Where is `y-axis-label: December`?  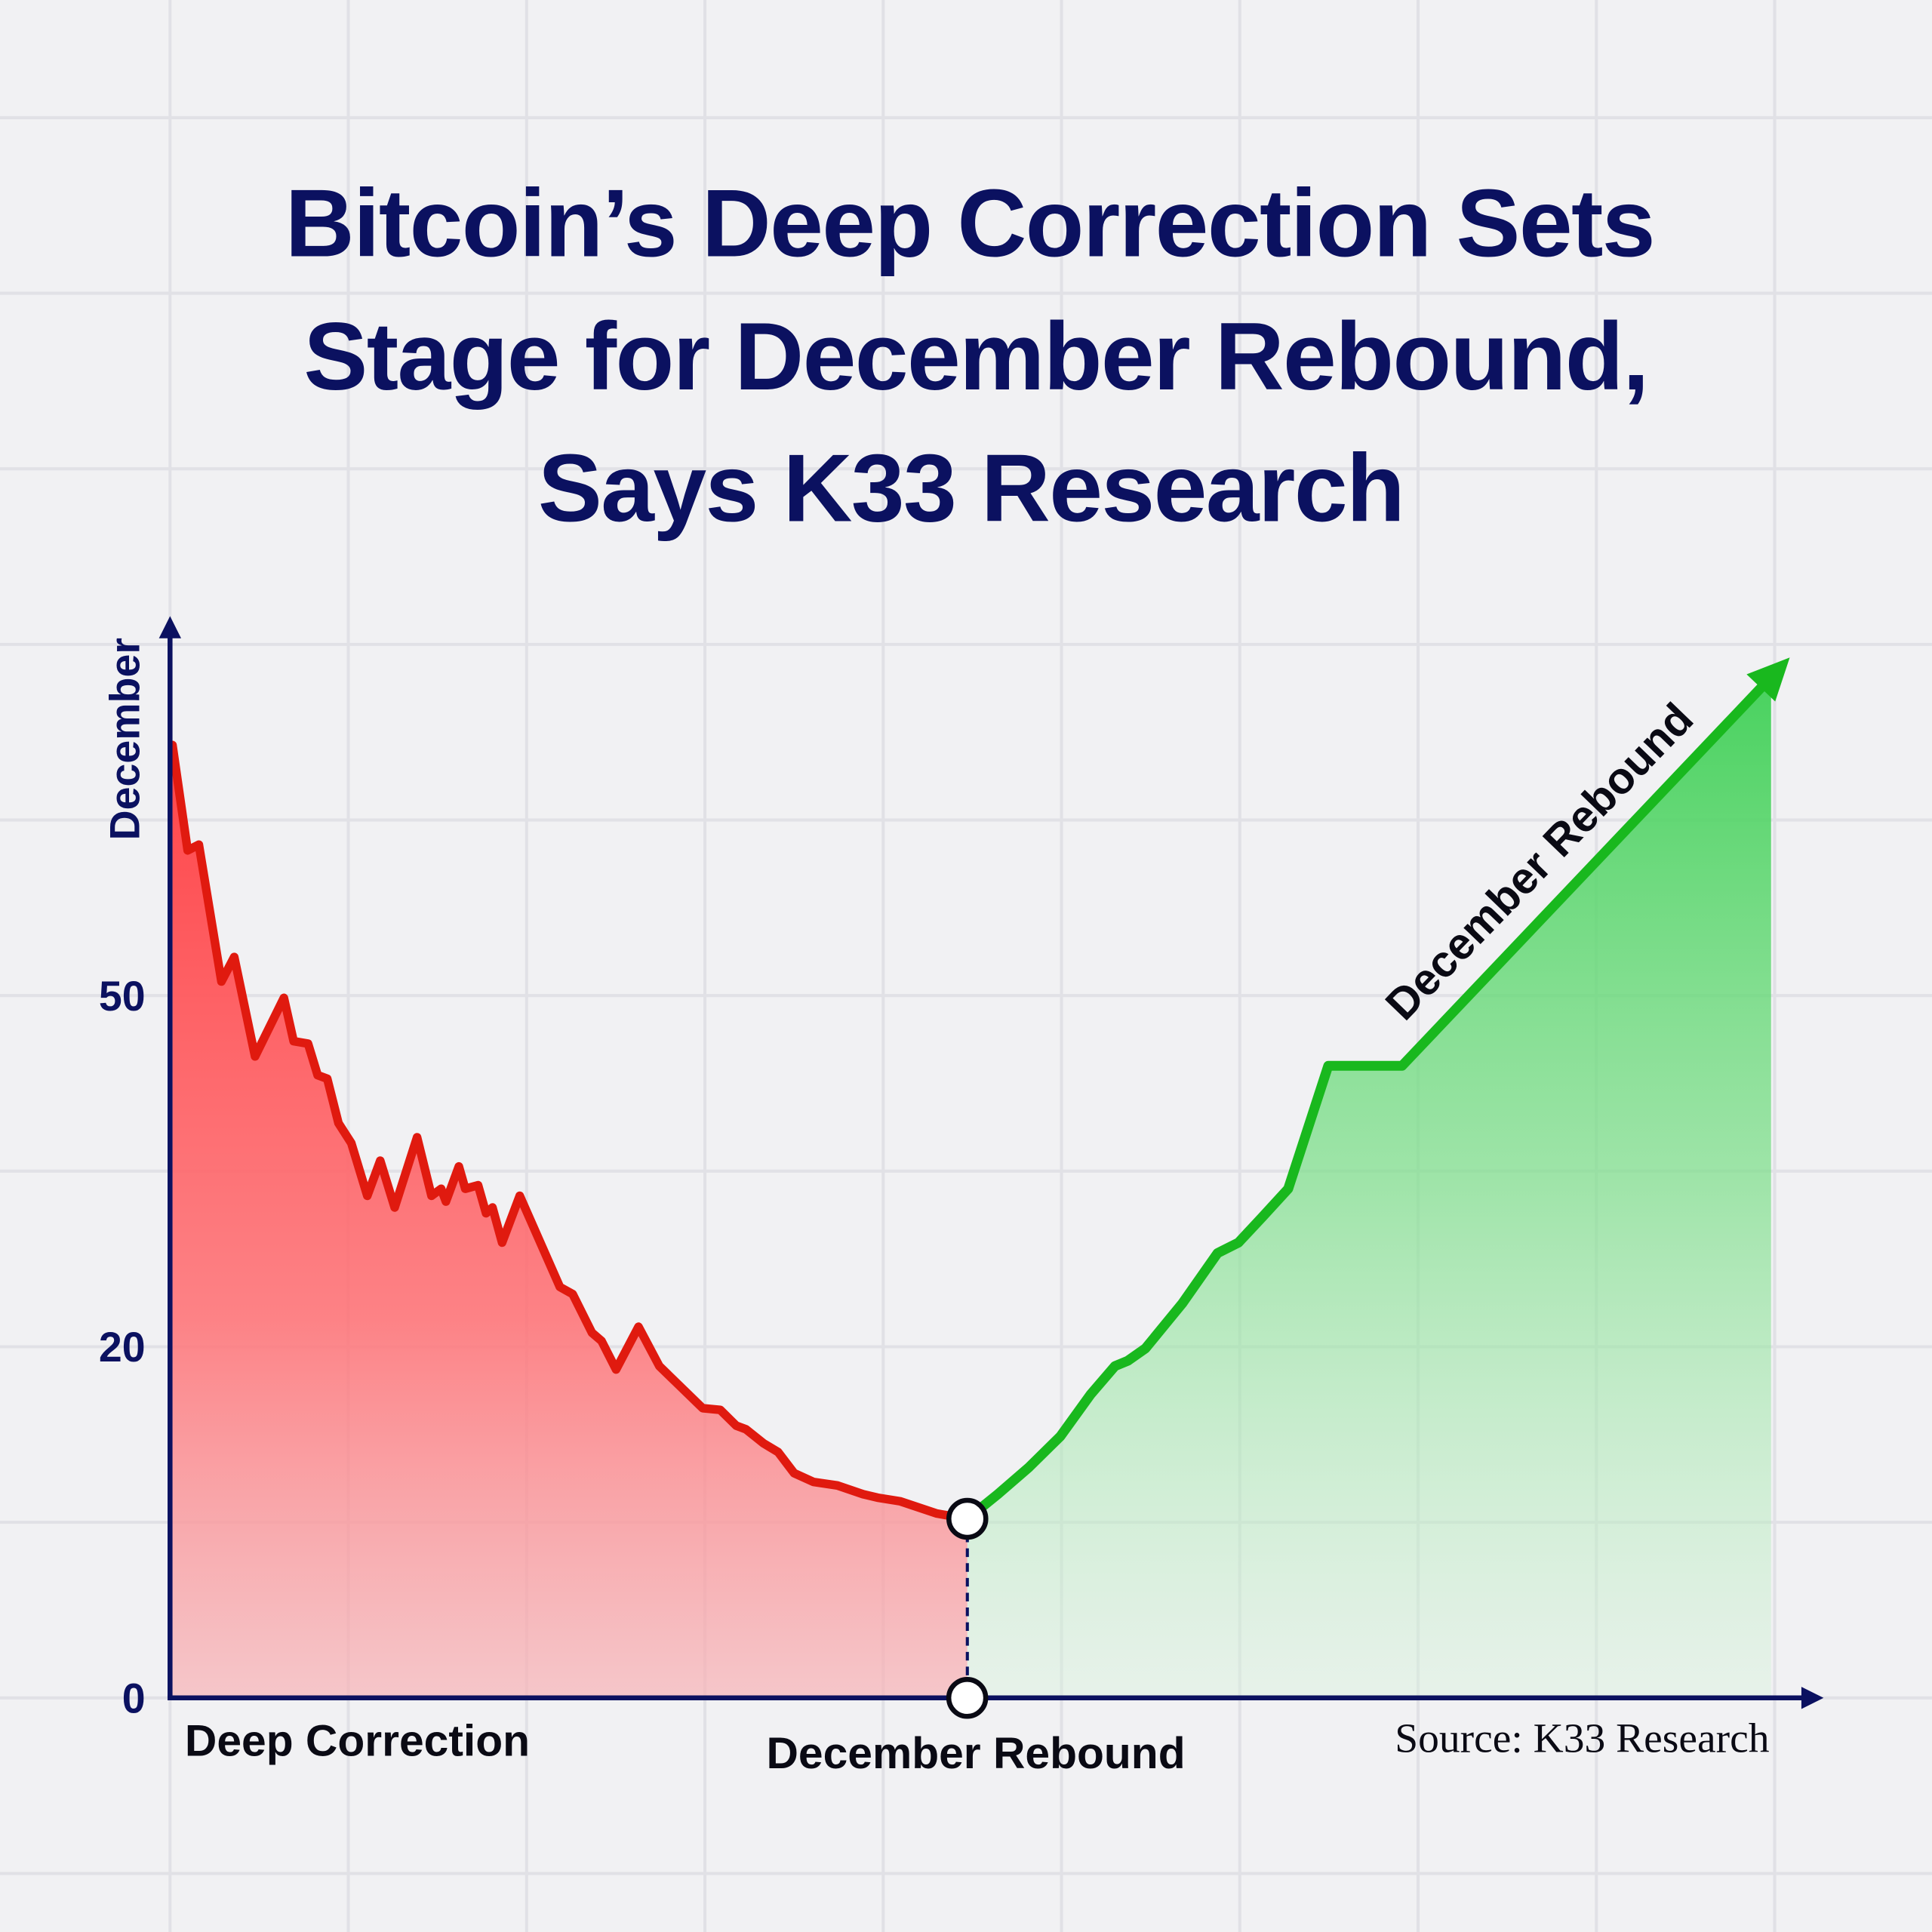 y-axis-label: December is located at coordinates (124, 739).